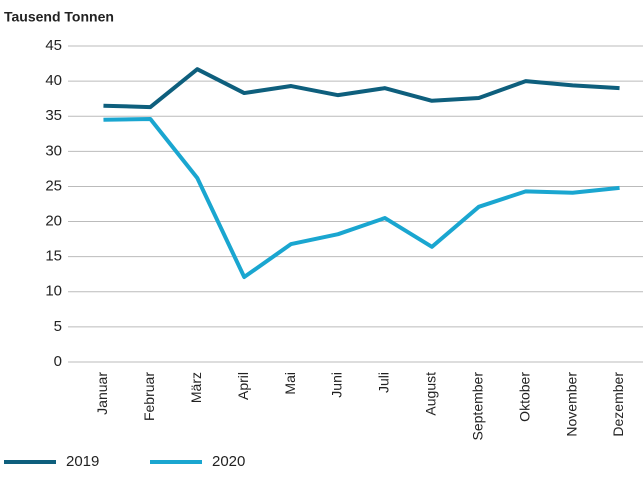 The width and height of the screenshot is (643, 493). I want to click on x-tick-label: August, so click(431, 394).